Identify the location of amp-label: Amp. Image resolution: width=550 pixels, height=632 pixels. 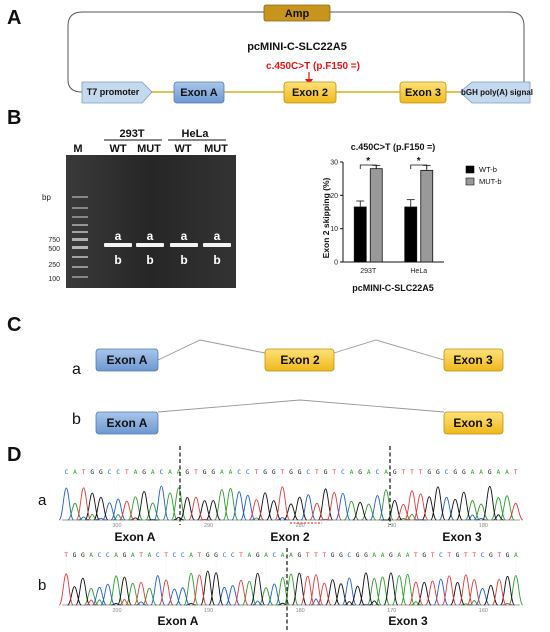
(297, 14).